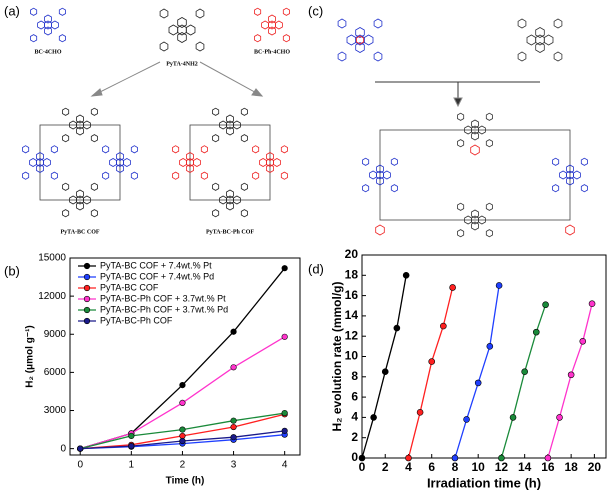 The height and width of the screenshot is (495, 613). I want to click on y-tick-label: 14, so click(352, 315).